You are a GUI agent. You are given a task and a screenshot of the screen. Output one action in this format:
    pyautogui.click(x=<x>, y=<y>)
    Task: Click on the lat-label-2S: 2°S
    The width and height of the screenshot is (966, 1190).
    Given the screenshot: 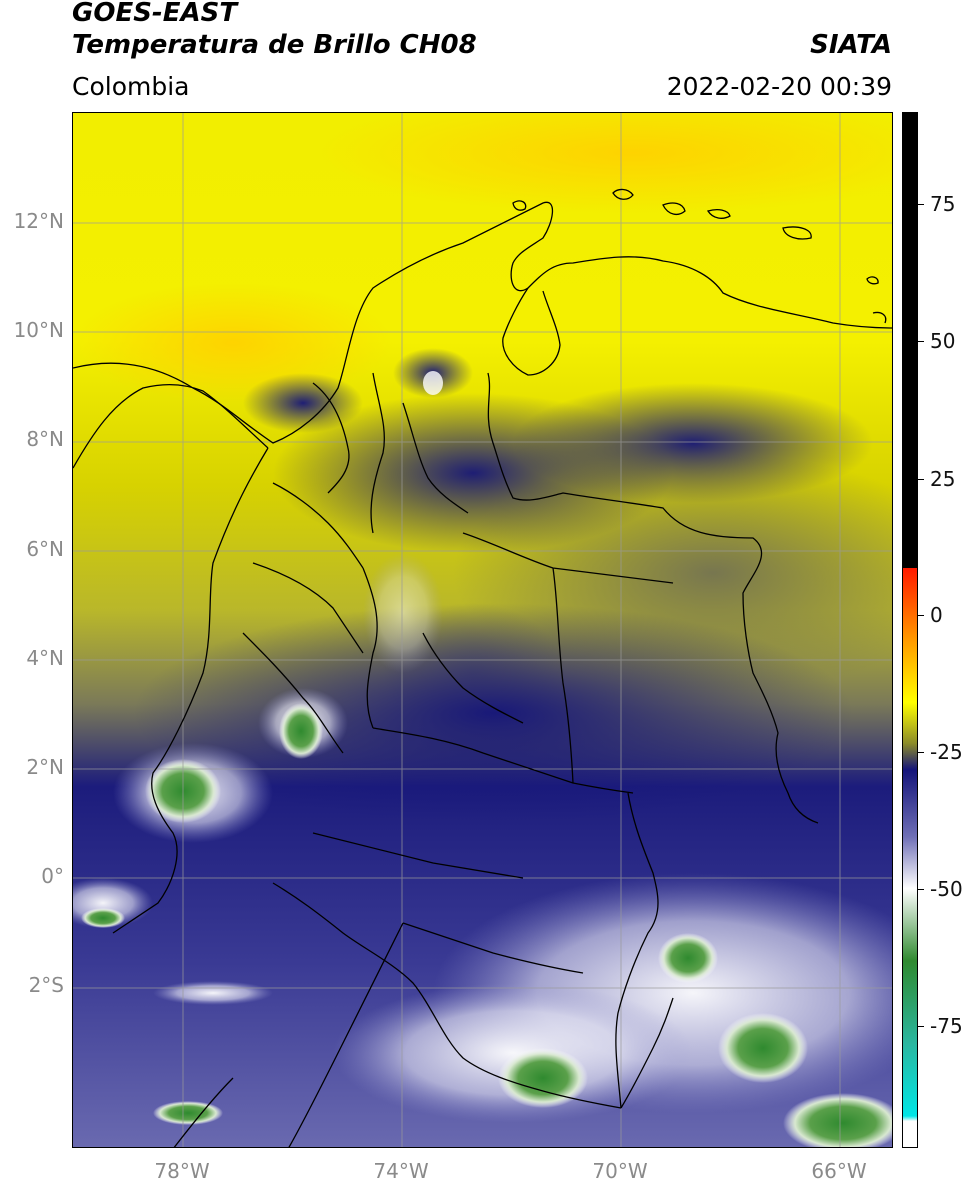 What is the action you would take?
    pyautogui.click(x=46, y=985)
    